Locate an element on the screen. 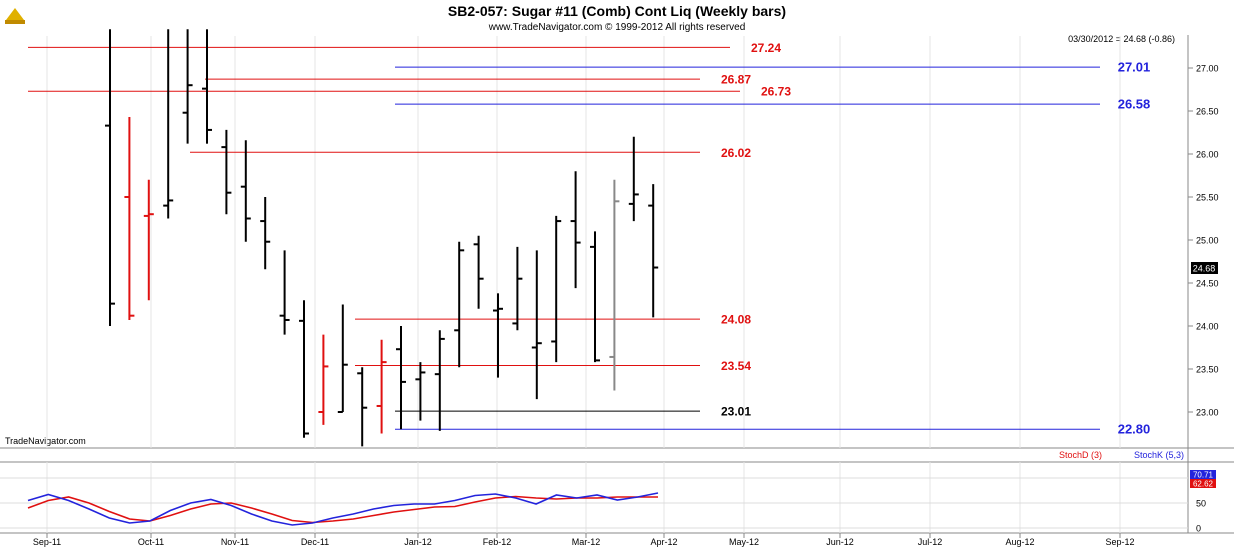  current-price-tag: 24.68 is located at coordinates (1204, 269).